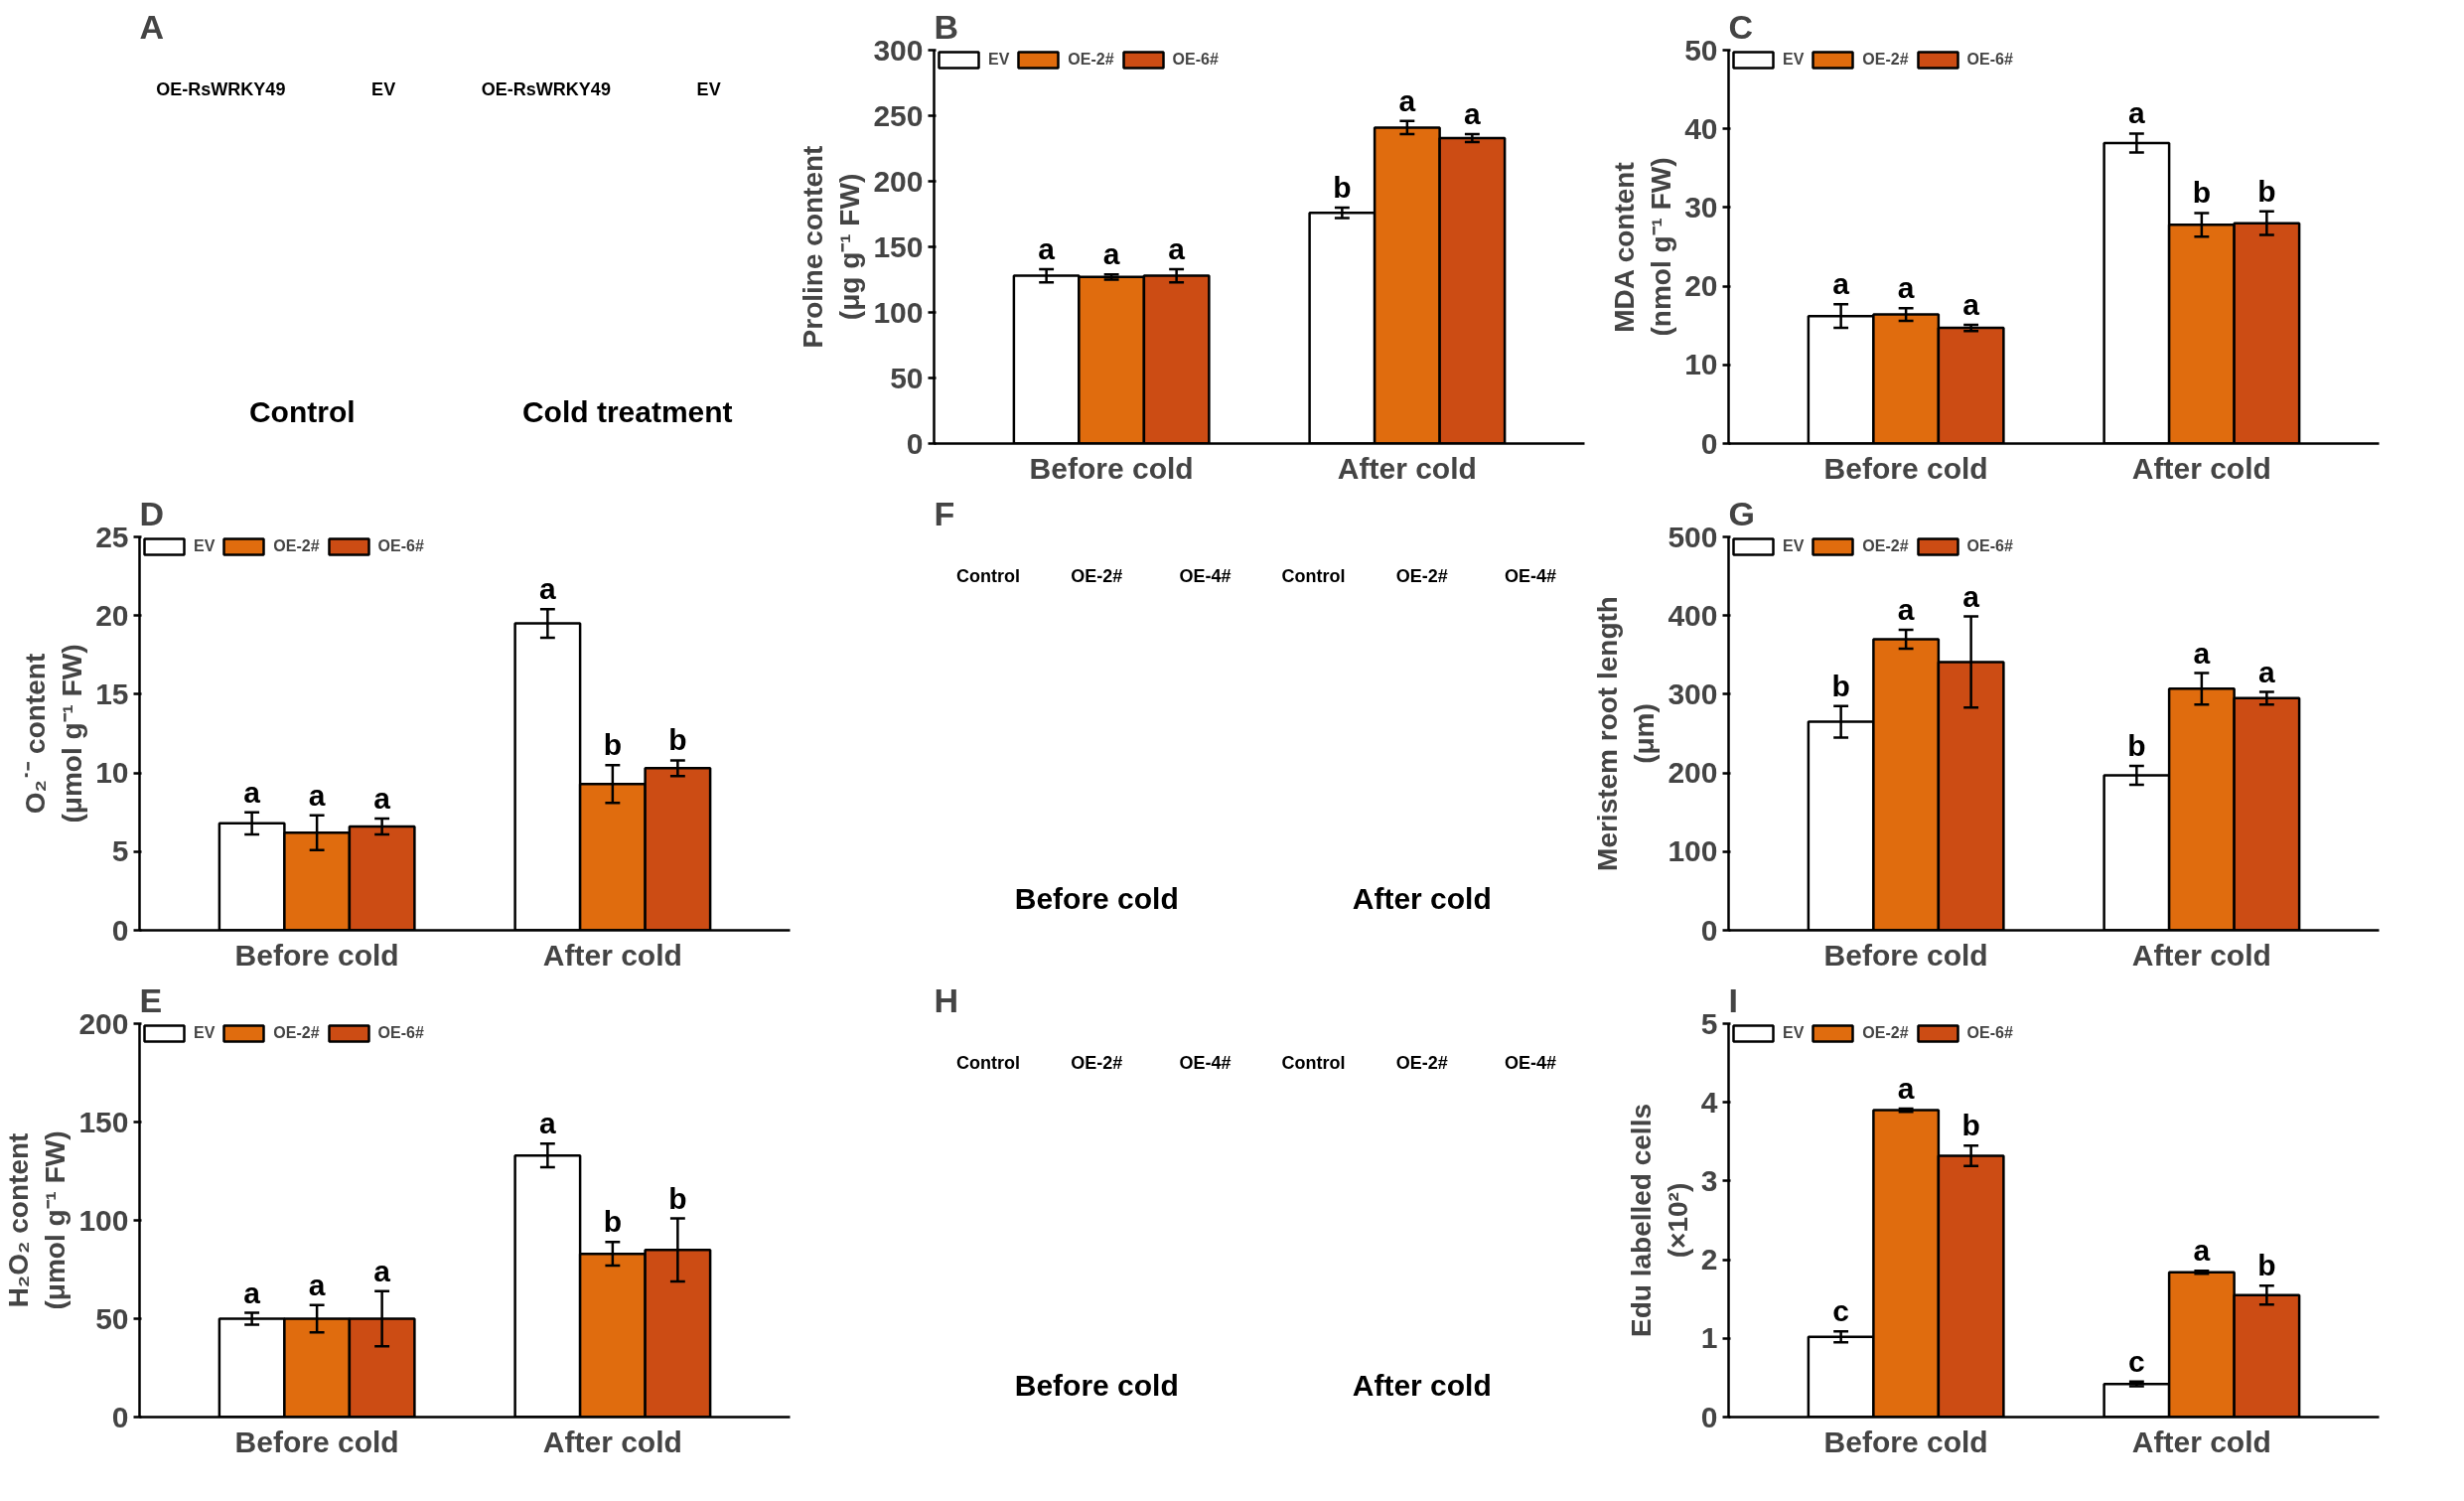 Image resolution: width=2464 pixels, height=1501 pixels. What do you see at coordinates (1626, 733) in the screenshot?
I see `y-axis-title: Meristem root length (μm)` at bounding box center [1626, 733].